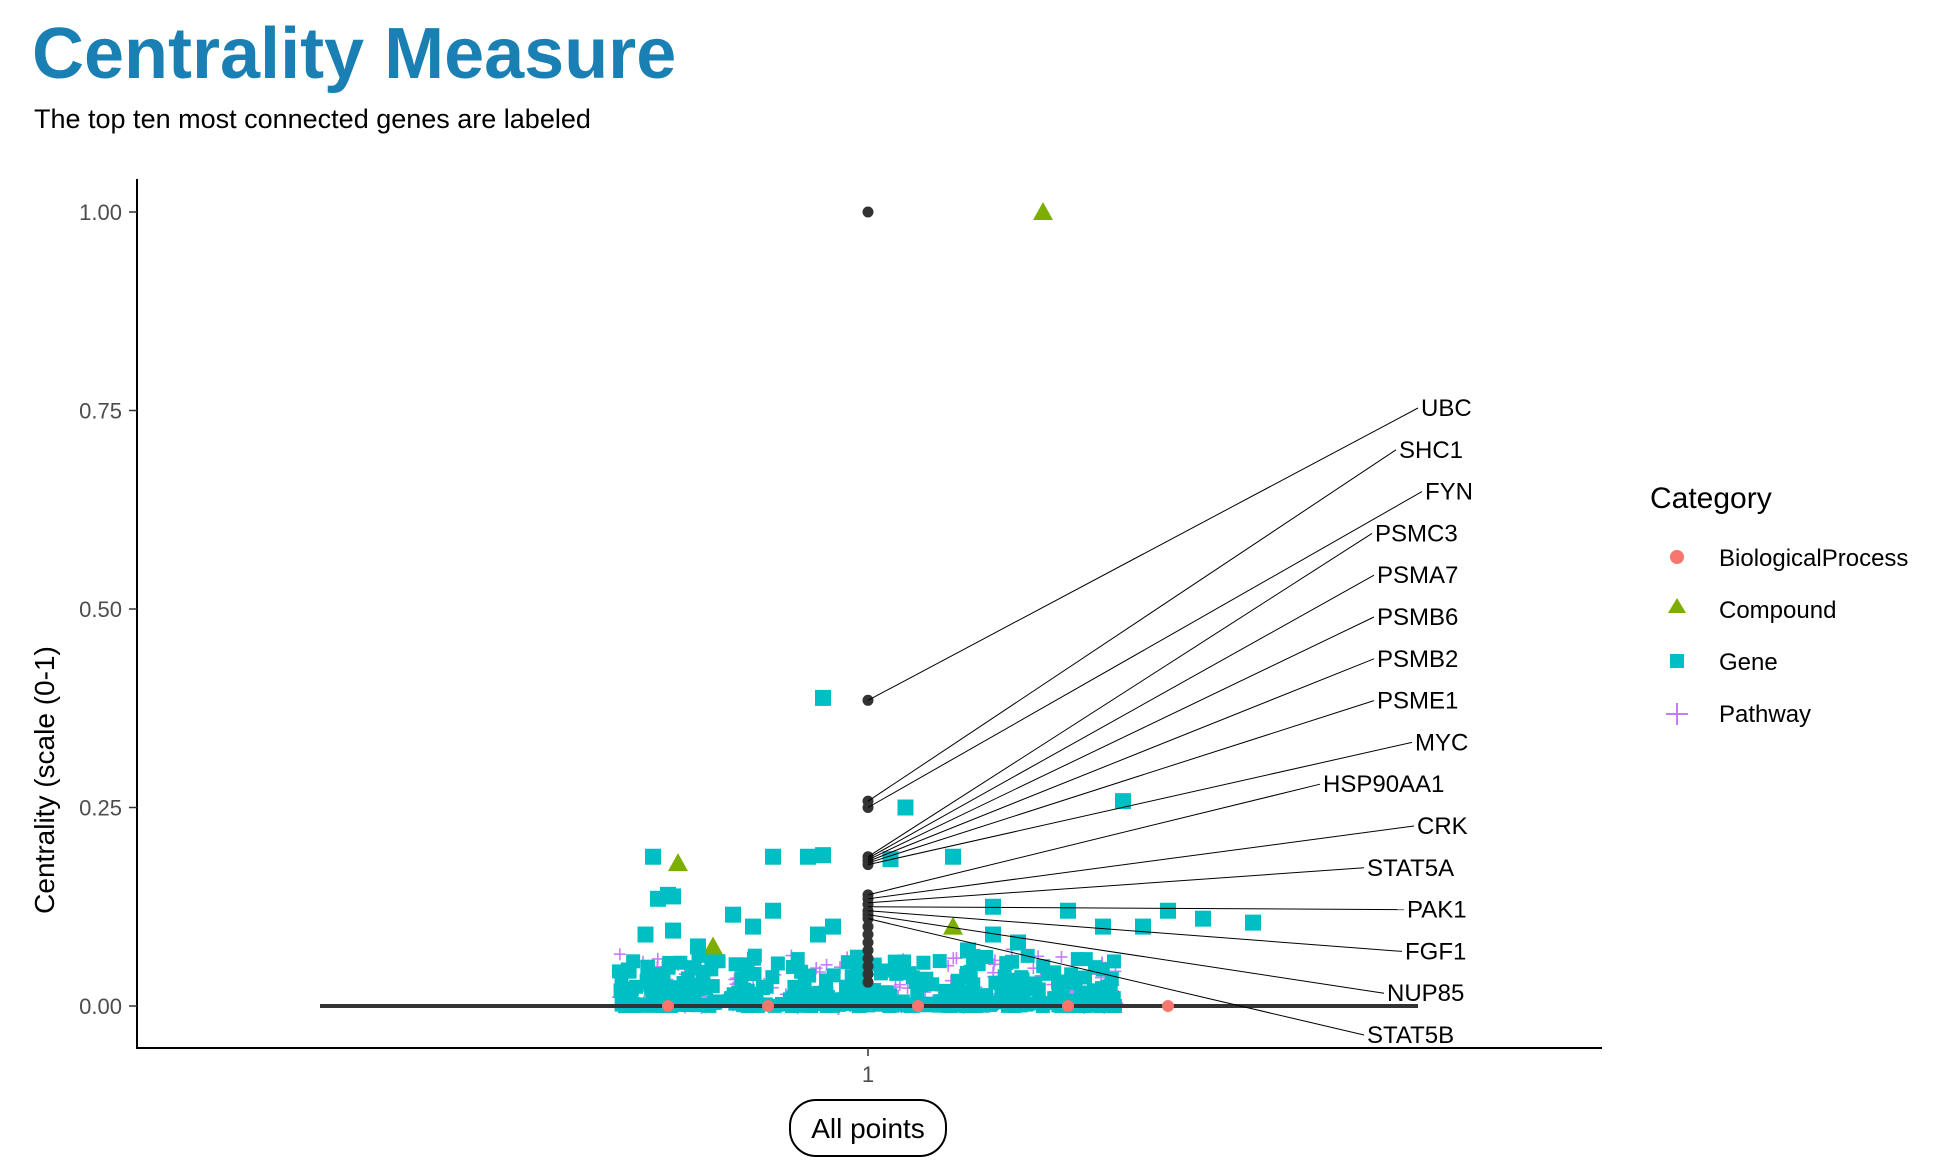  Describe the element at coordinates (1677, 557) in the screenshot. I see `legend-key-biologicalprocess` at that location.